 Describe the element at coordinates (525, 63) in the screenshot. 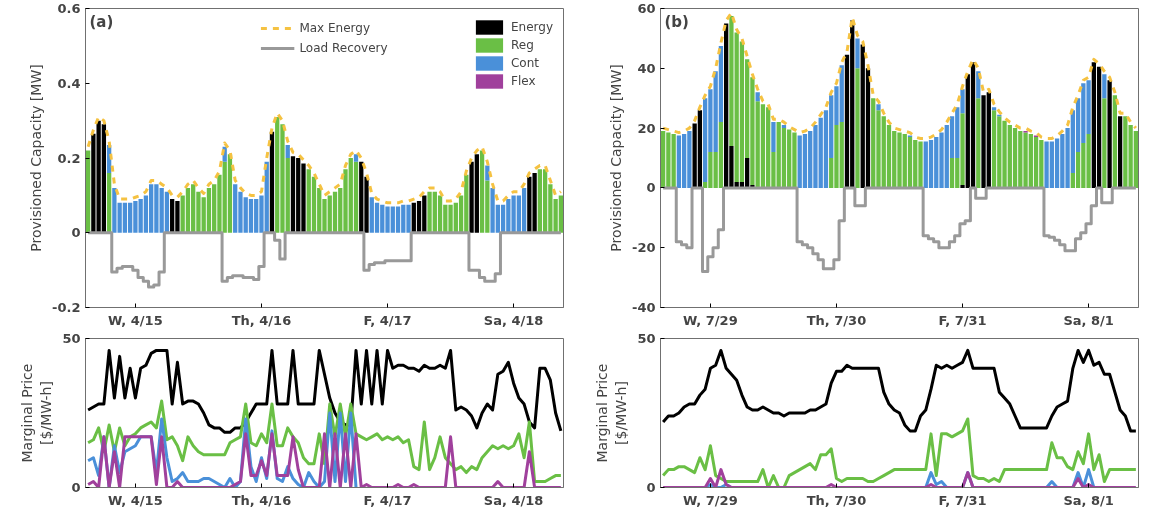

I see `legend-label: Cont` at that location.